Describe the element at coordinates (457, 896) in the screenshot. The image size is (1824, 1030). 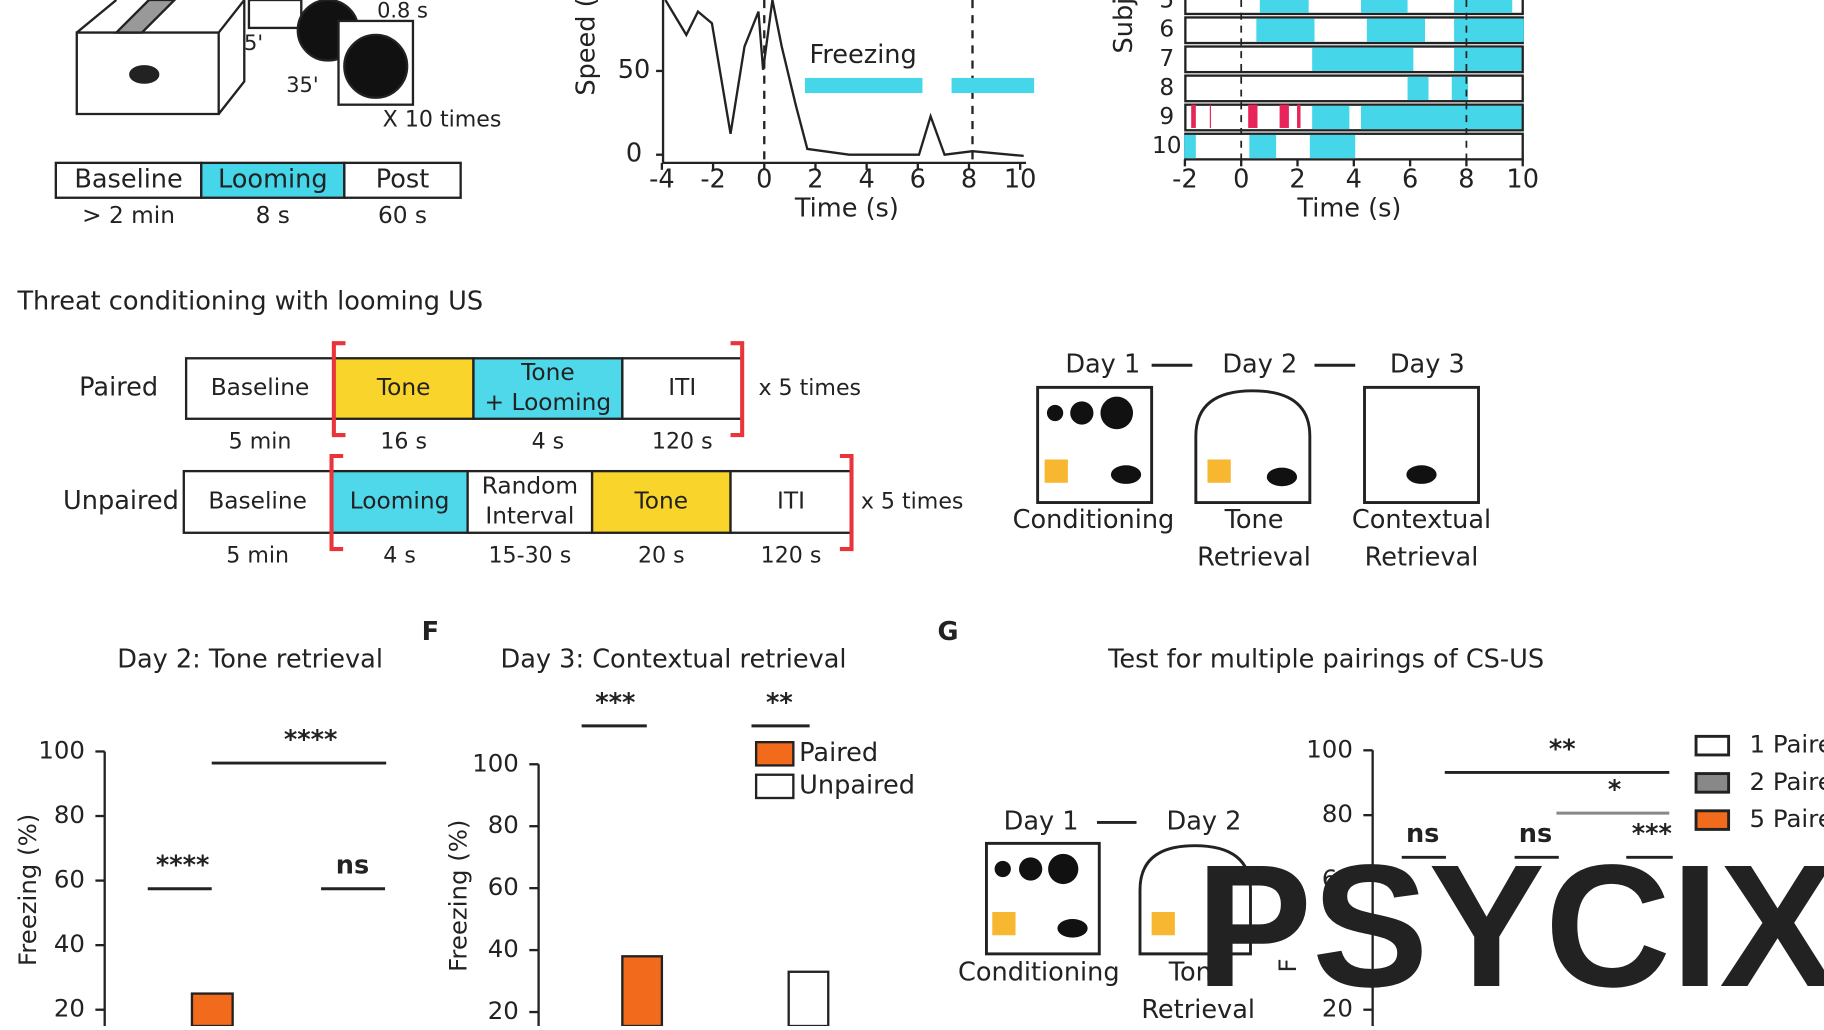
I see `label: Freezing (%)` at that location.